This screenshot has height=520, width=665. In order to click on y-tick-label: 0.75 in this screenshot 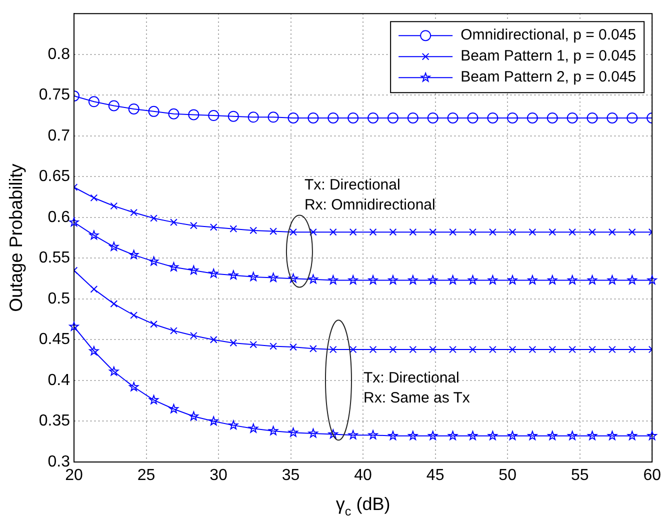, I will do `click(54, 95)`.